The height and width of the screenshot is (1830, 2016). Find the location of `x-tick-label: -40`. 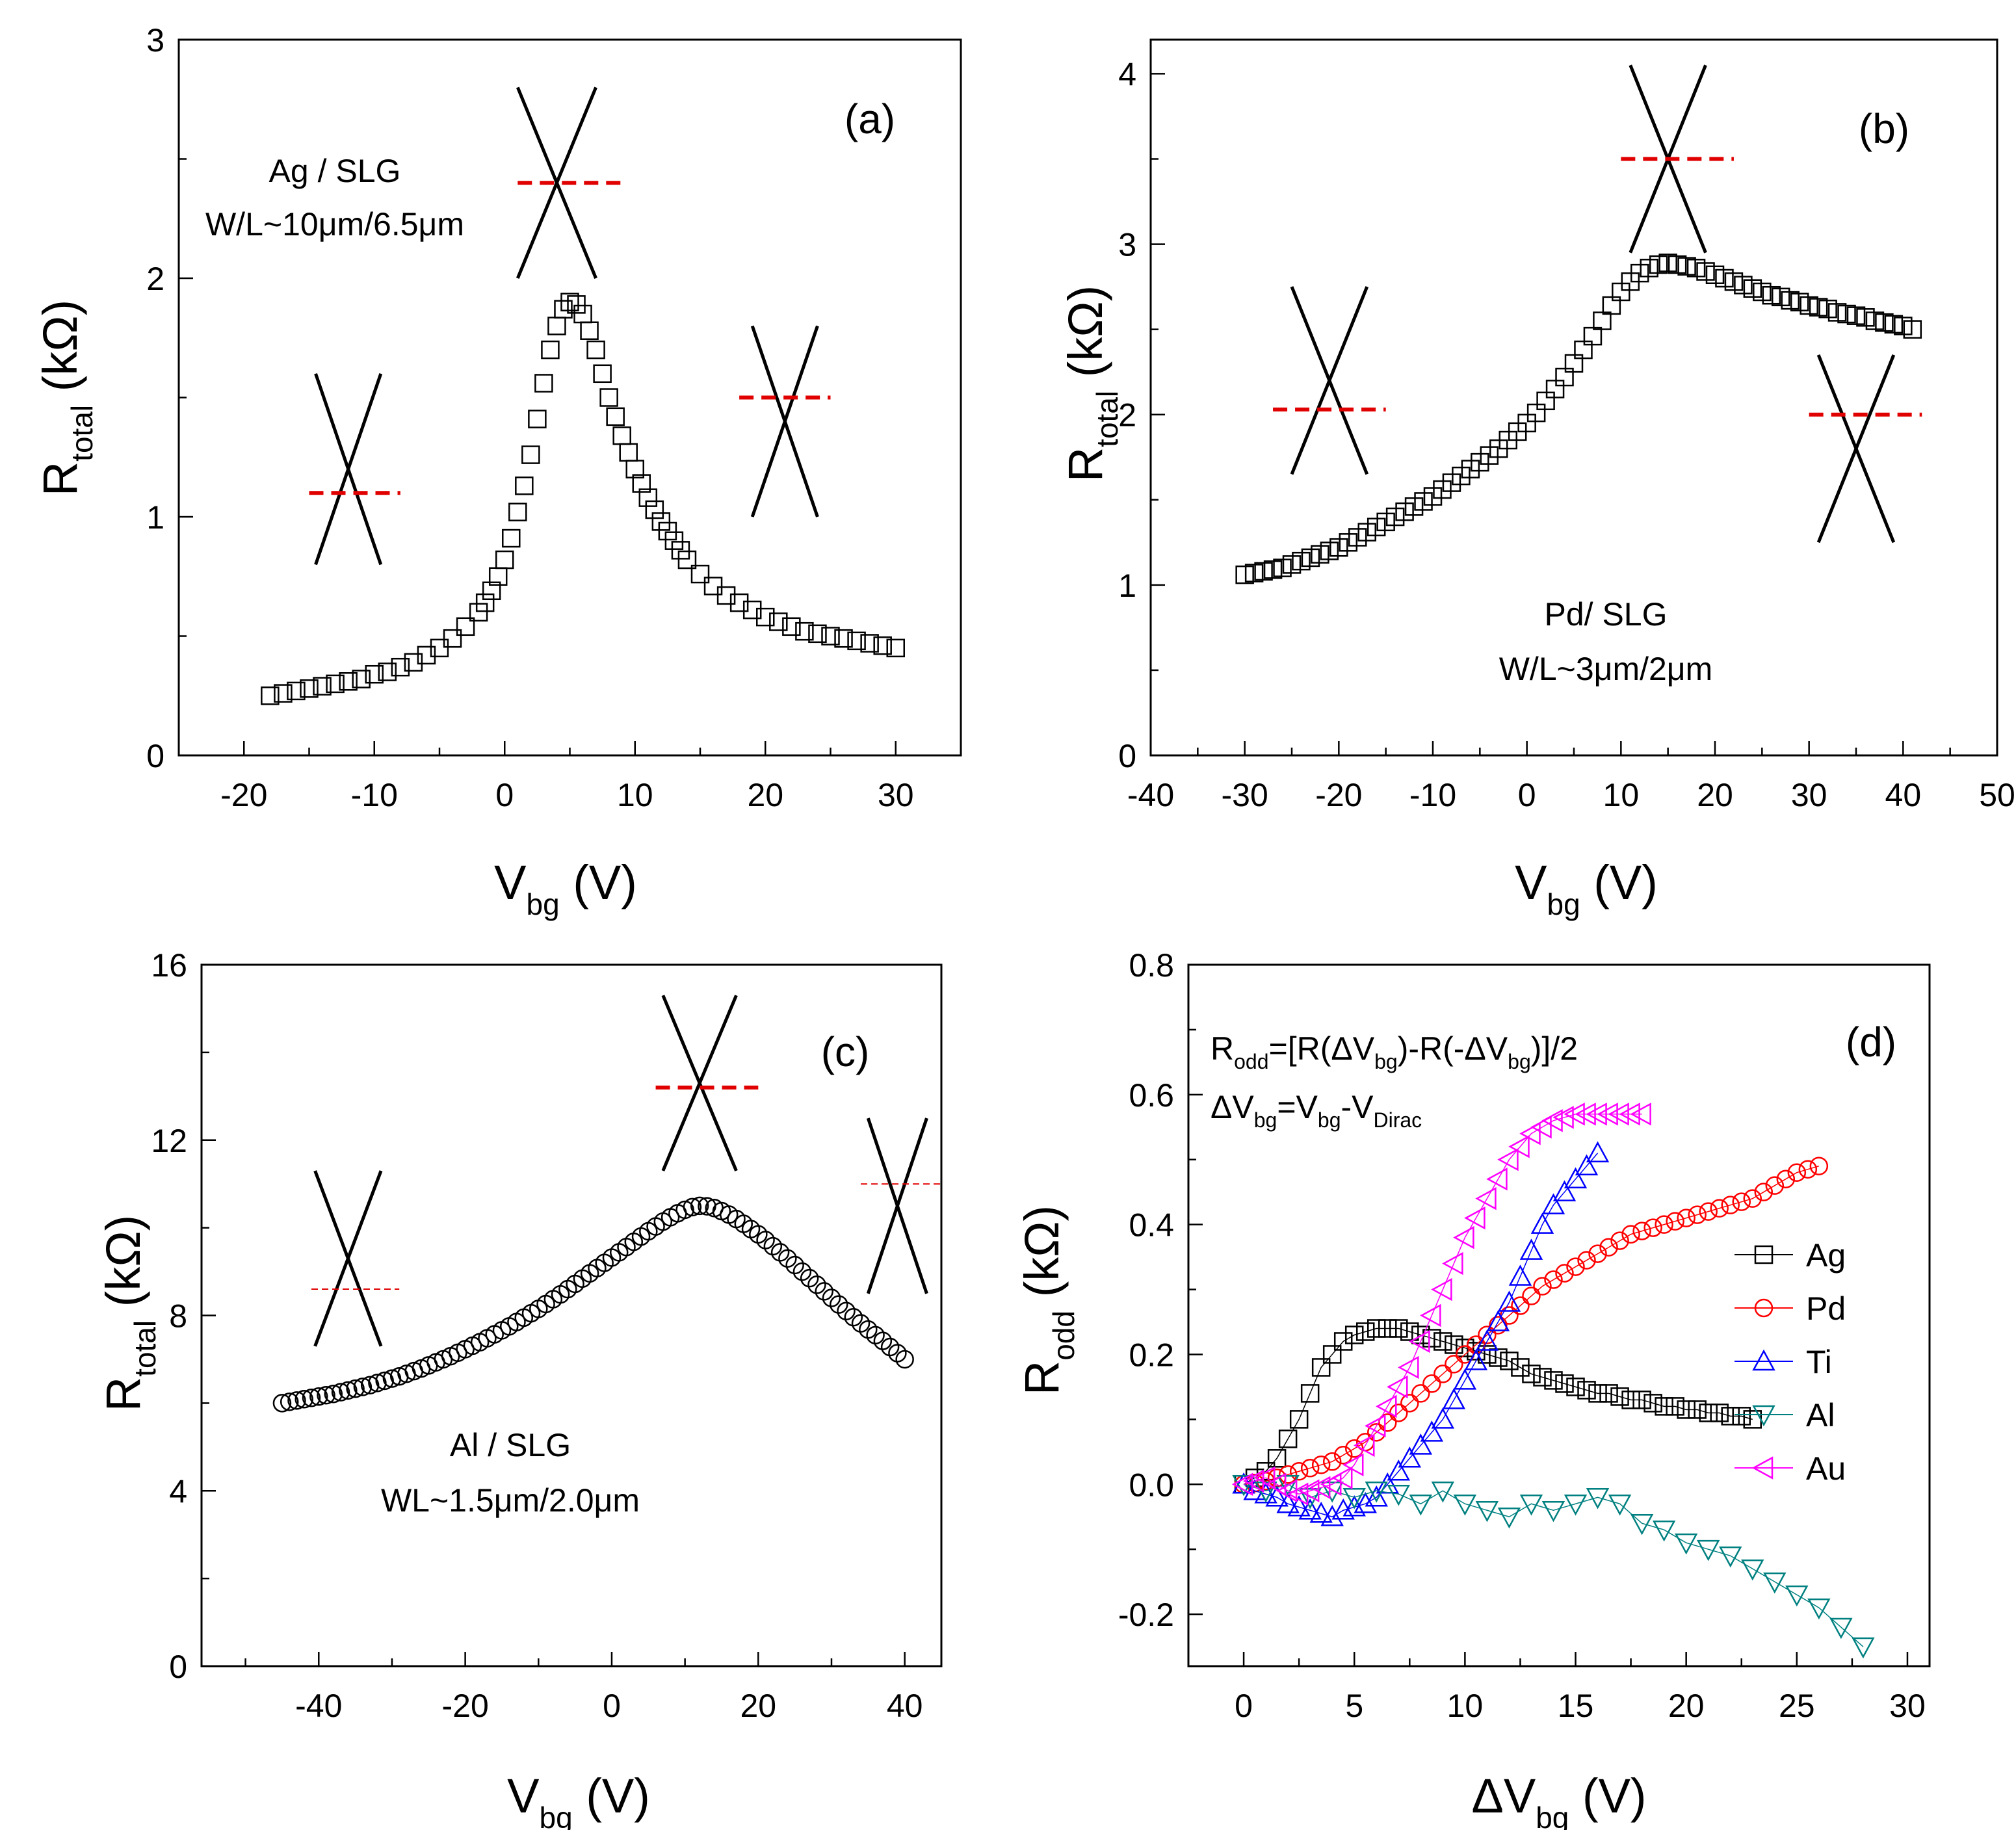

x-tick-label: -40 is located at coordinates (1150, 795).